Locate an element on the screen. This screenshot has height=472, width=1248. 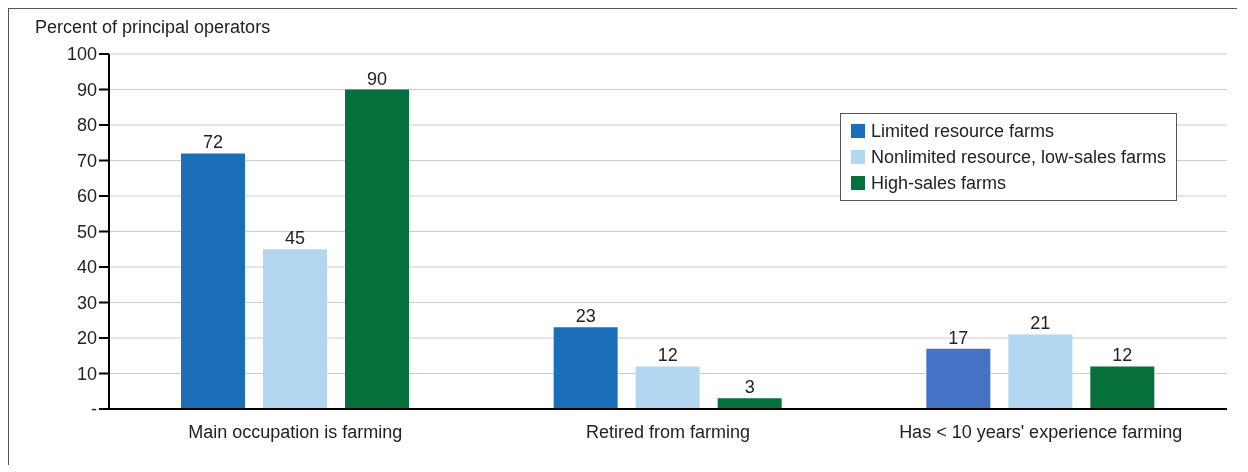
legend-label: High-sales farms is located at coordinates (938, 183).